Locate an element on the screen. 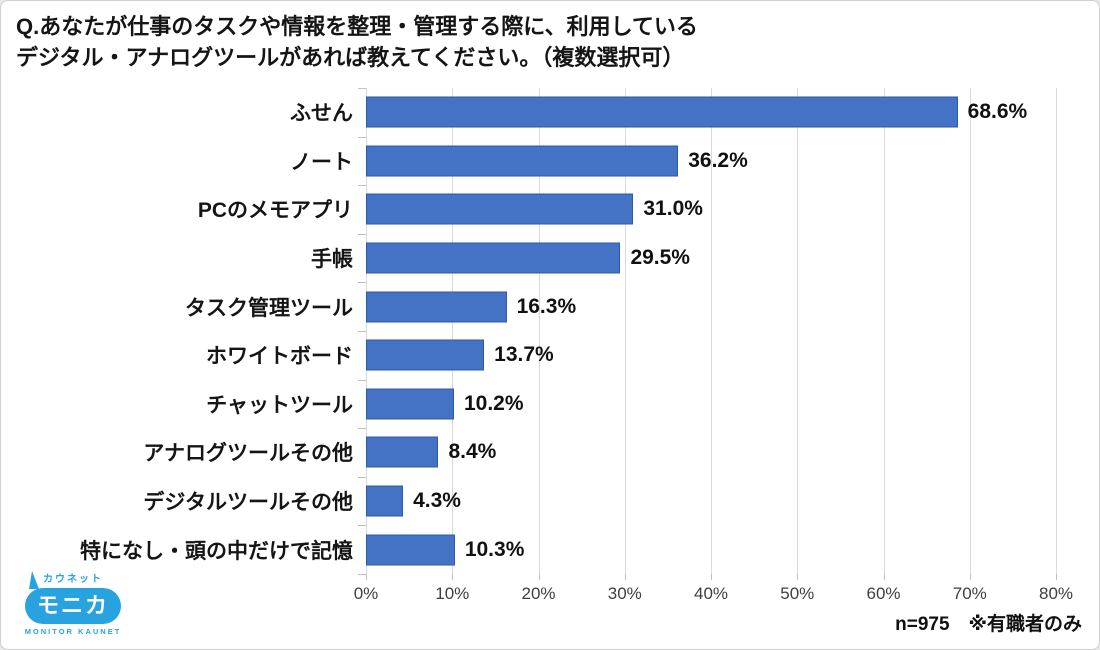  value-label: 8.4% is located at coordinates (472, 452).